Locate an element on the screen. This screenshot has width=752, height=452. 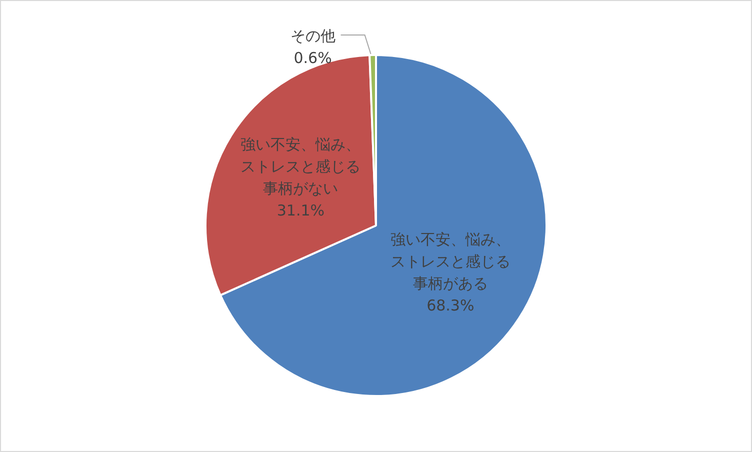
data-label: 68.3% is located at coordinates (450, 305).